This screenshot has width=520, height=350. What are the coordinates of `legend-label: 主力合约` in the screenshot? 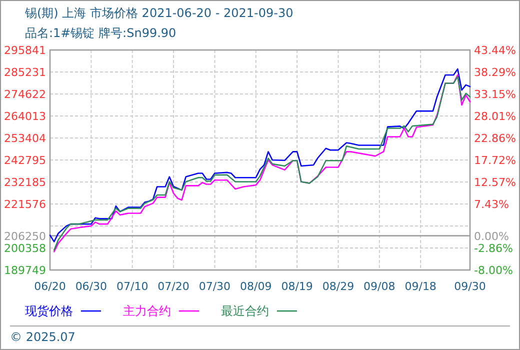 It's located at (147, 311).